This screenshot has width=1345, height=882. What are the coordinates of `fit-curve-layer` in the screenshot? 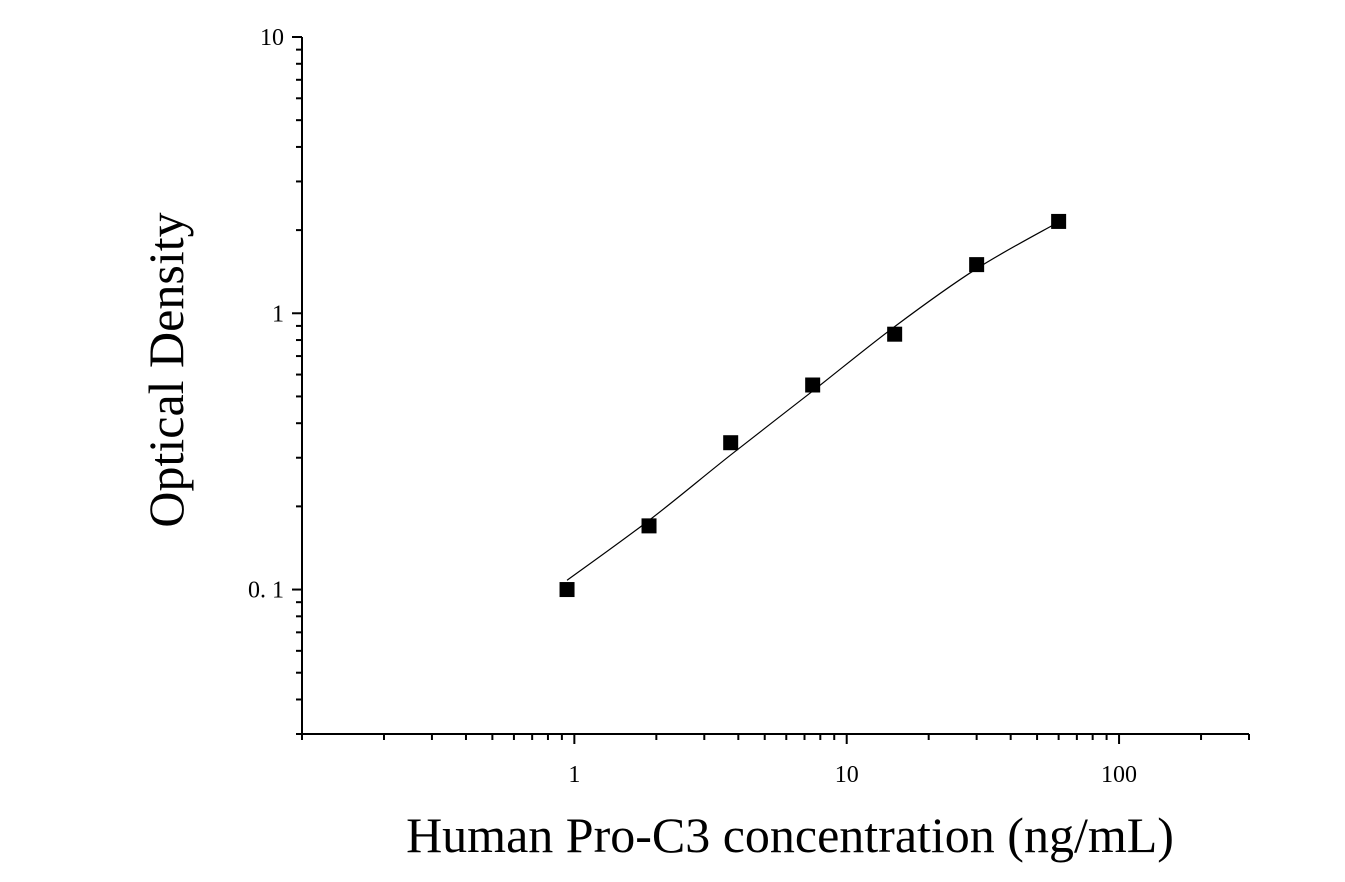 It's located at (812, 401).